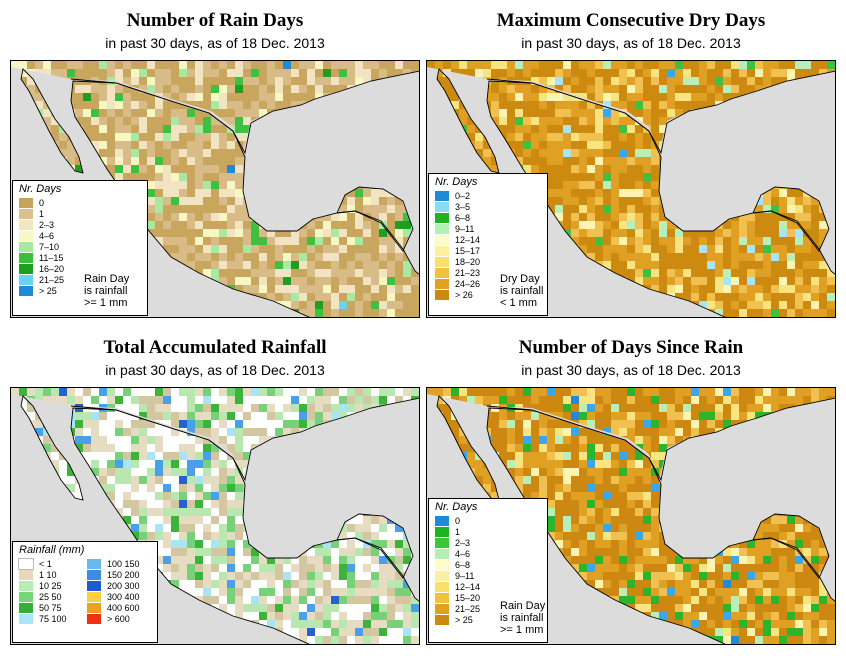 This screenshot has width=846, height=658. I want to click on legend-label: 1, so click(42, 213).